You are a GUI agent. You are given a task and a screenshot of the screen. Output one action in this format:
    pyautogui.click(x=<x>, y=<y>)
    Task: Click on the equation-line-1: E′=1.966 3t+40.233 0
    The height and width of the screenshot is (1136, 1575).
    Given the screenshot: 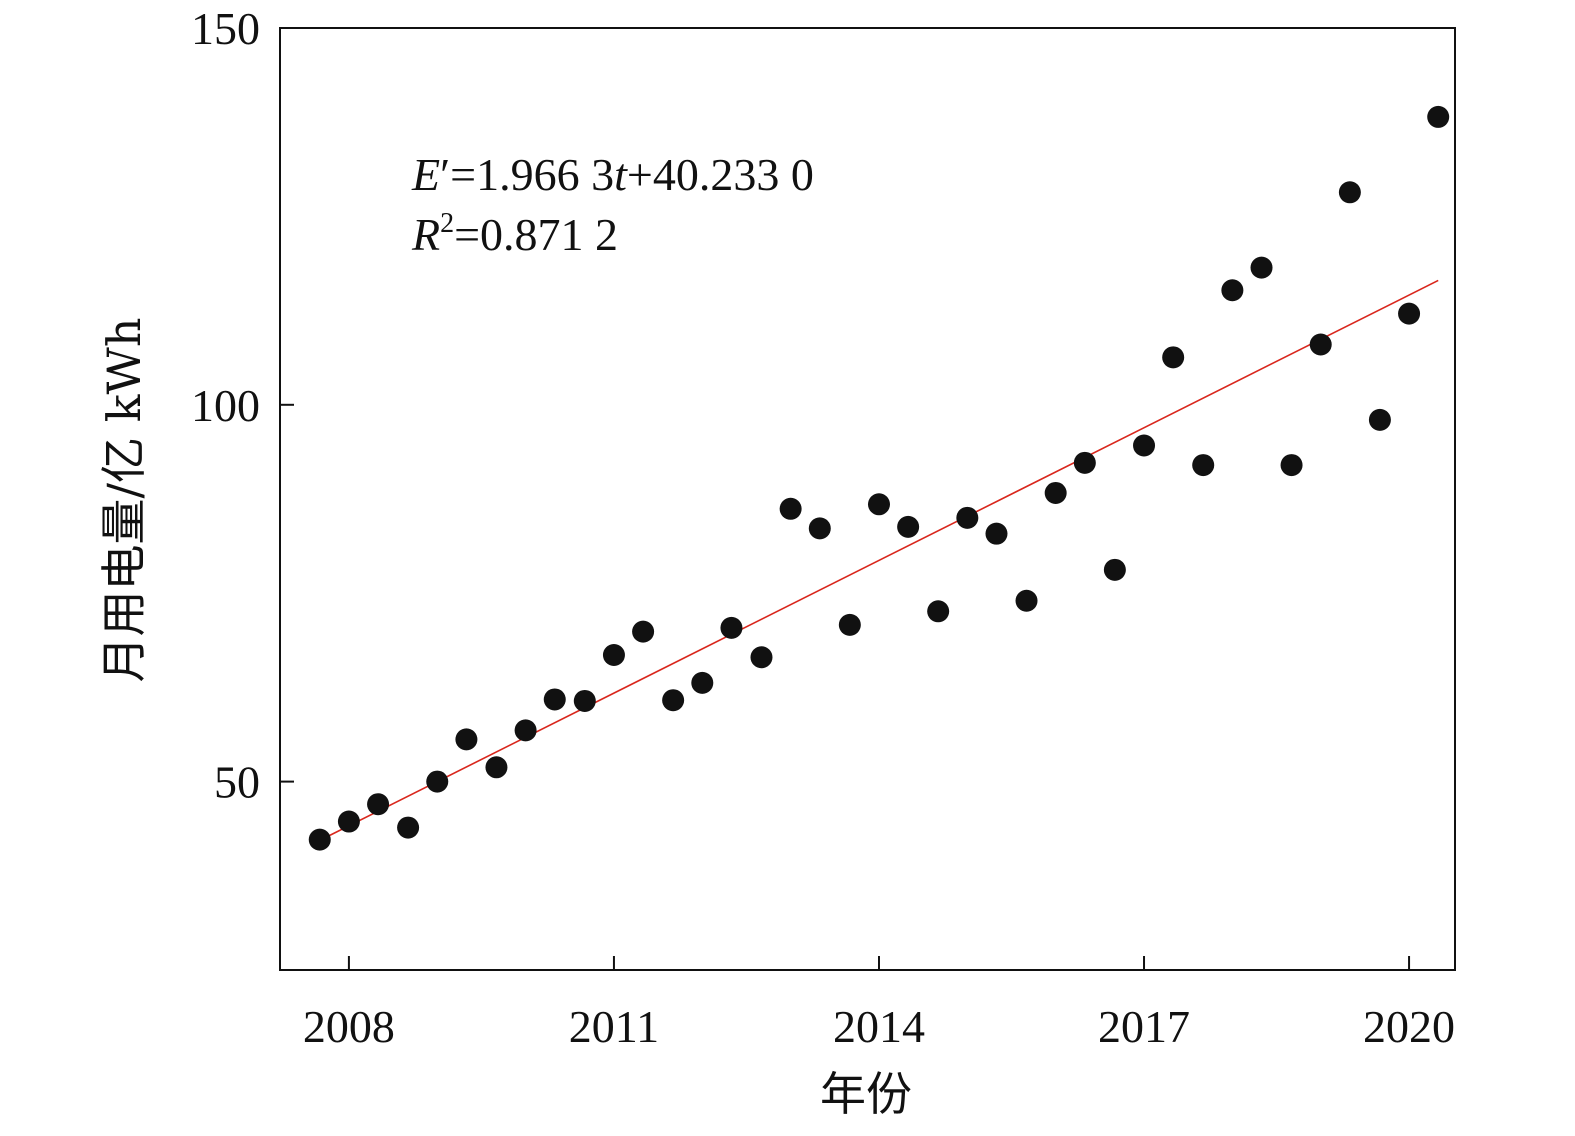 What is the action you would take?
    pyautogui.click(x=612, y=174)
    